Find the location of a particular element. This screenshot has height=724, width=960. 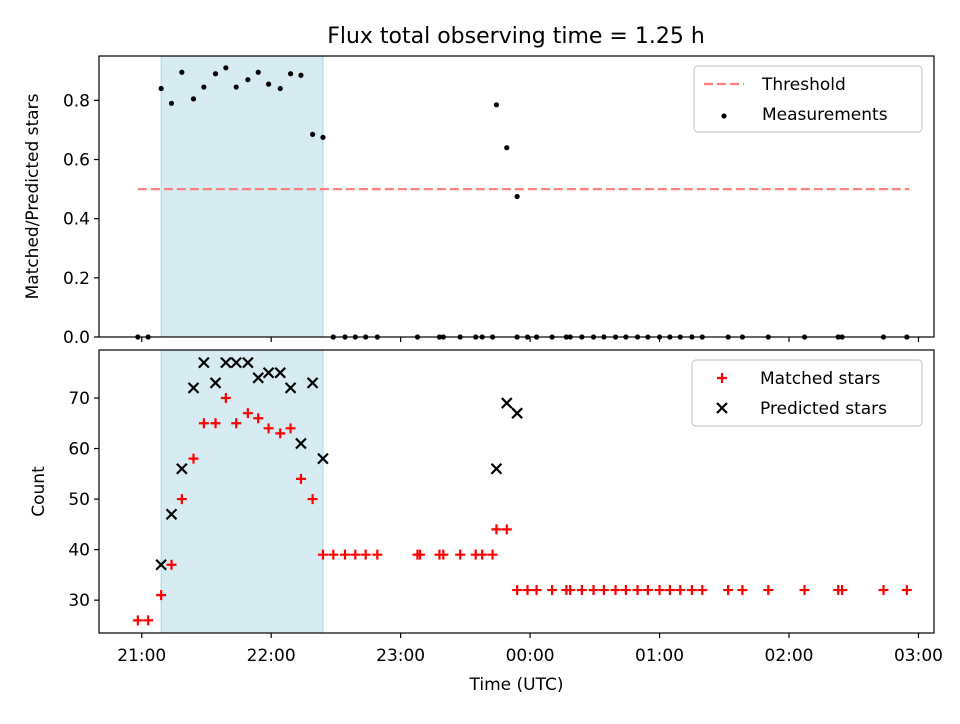

legend-label: Threshold is located at coordinates (803, 85).